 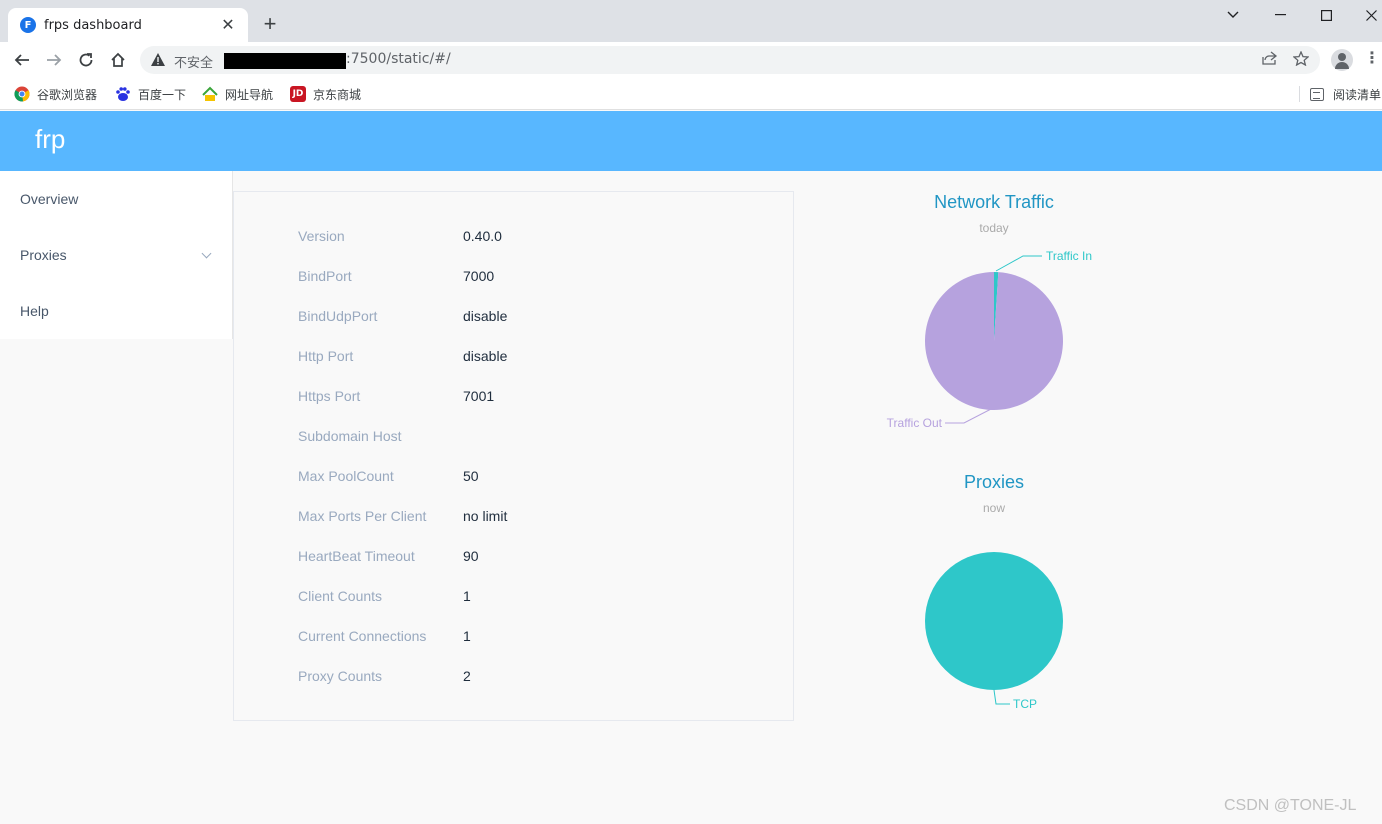 I want to click on bookmark-label: 网址导航, so click(x=249, y=94).